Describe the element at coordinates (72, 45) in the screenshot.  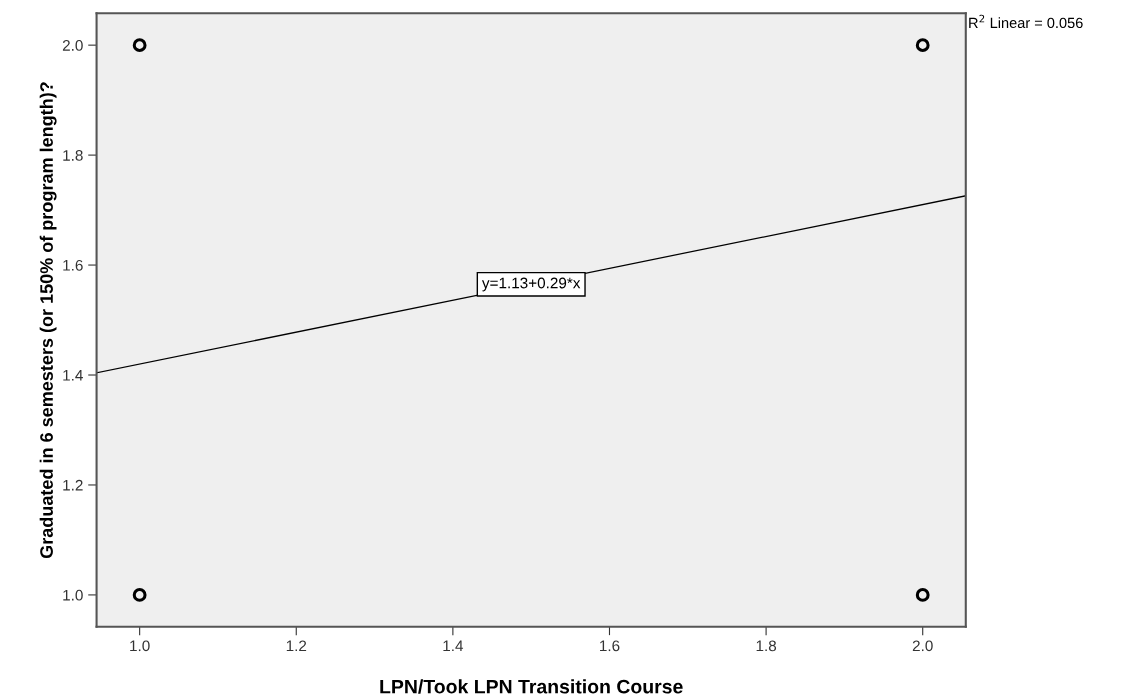
I see `y-tick-label: 2.0` at that location.